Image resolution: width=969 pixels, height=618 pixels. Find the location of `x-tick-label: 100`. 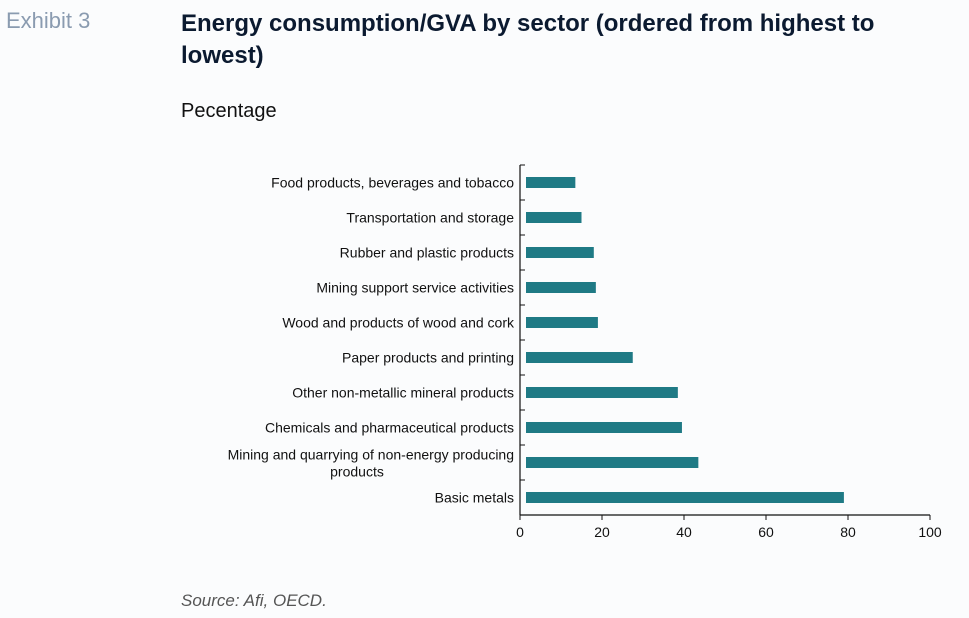

x-tick-label: 100 is located at coordinates (930, 532).